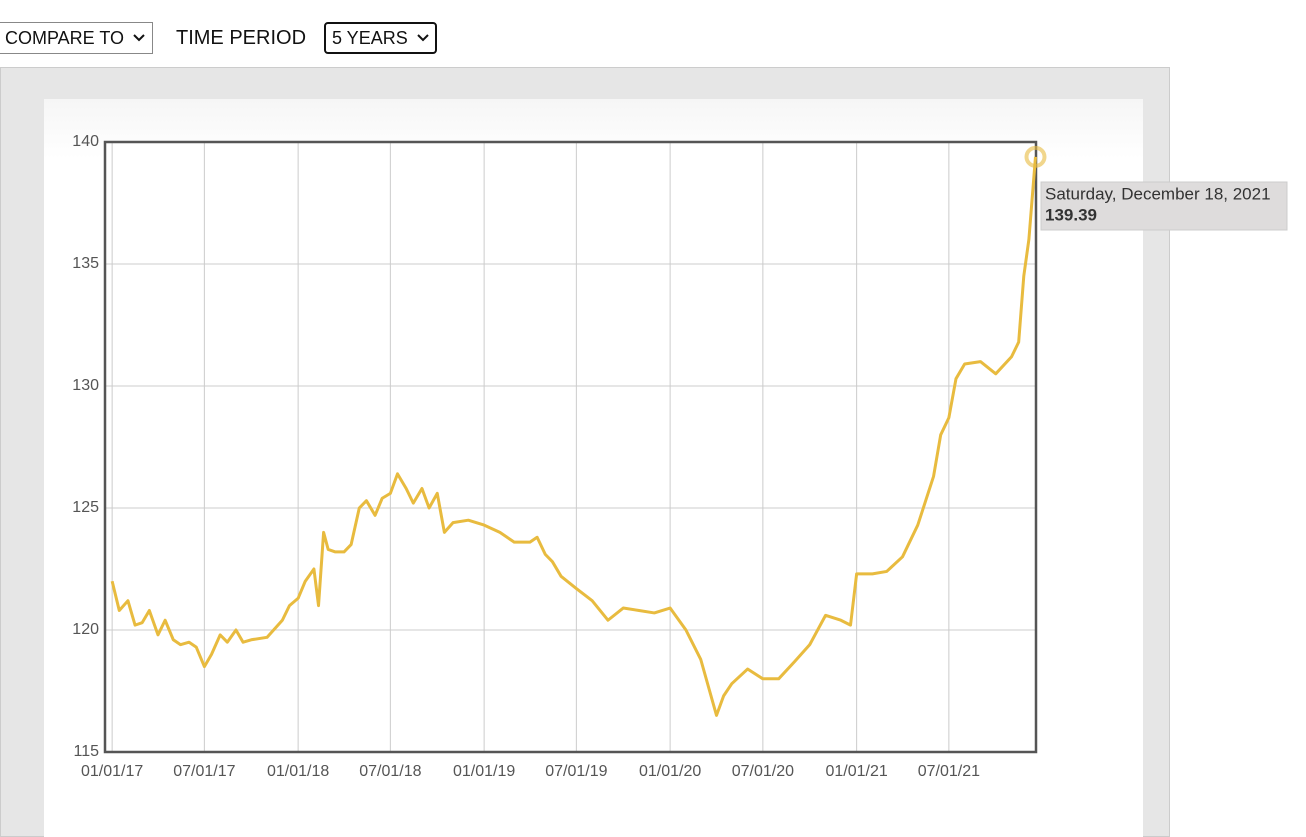  Describe the element at coordinates (65, 37) in the screenshot. I see `compare-label: COMPARE TO` at that location.